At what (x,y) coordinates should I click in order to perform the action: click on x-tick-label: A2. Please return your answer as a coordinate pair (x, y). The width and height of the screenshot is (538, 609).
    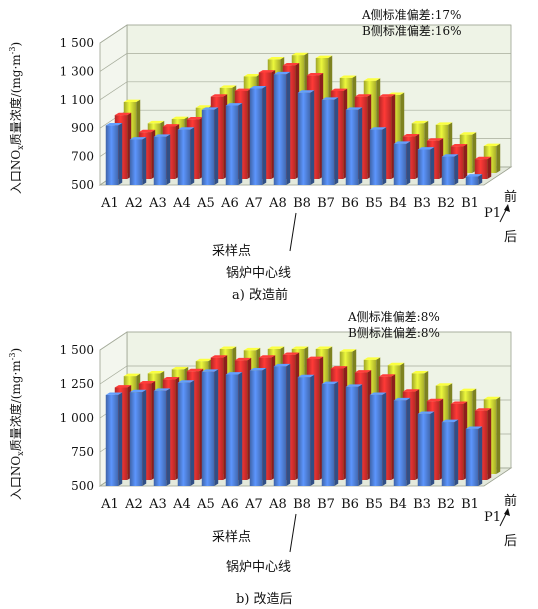
    Looking at the image, I should click on (133, 504).